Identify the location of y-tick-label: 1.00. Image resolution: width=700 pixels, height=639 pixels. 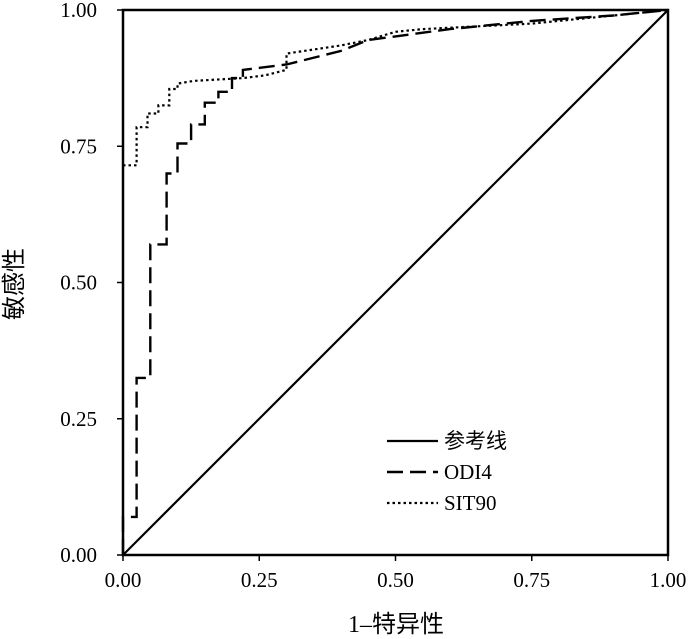
(78, 11).